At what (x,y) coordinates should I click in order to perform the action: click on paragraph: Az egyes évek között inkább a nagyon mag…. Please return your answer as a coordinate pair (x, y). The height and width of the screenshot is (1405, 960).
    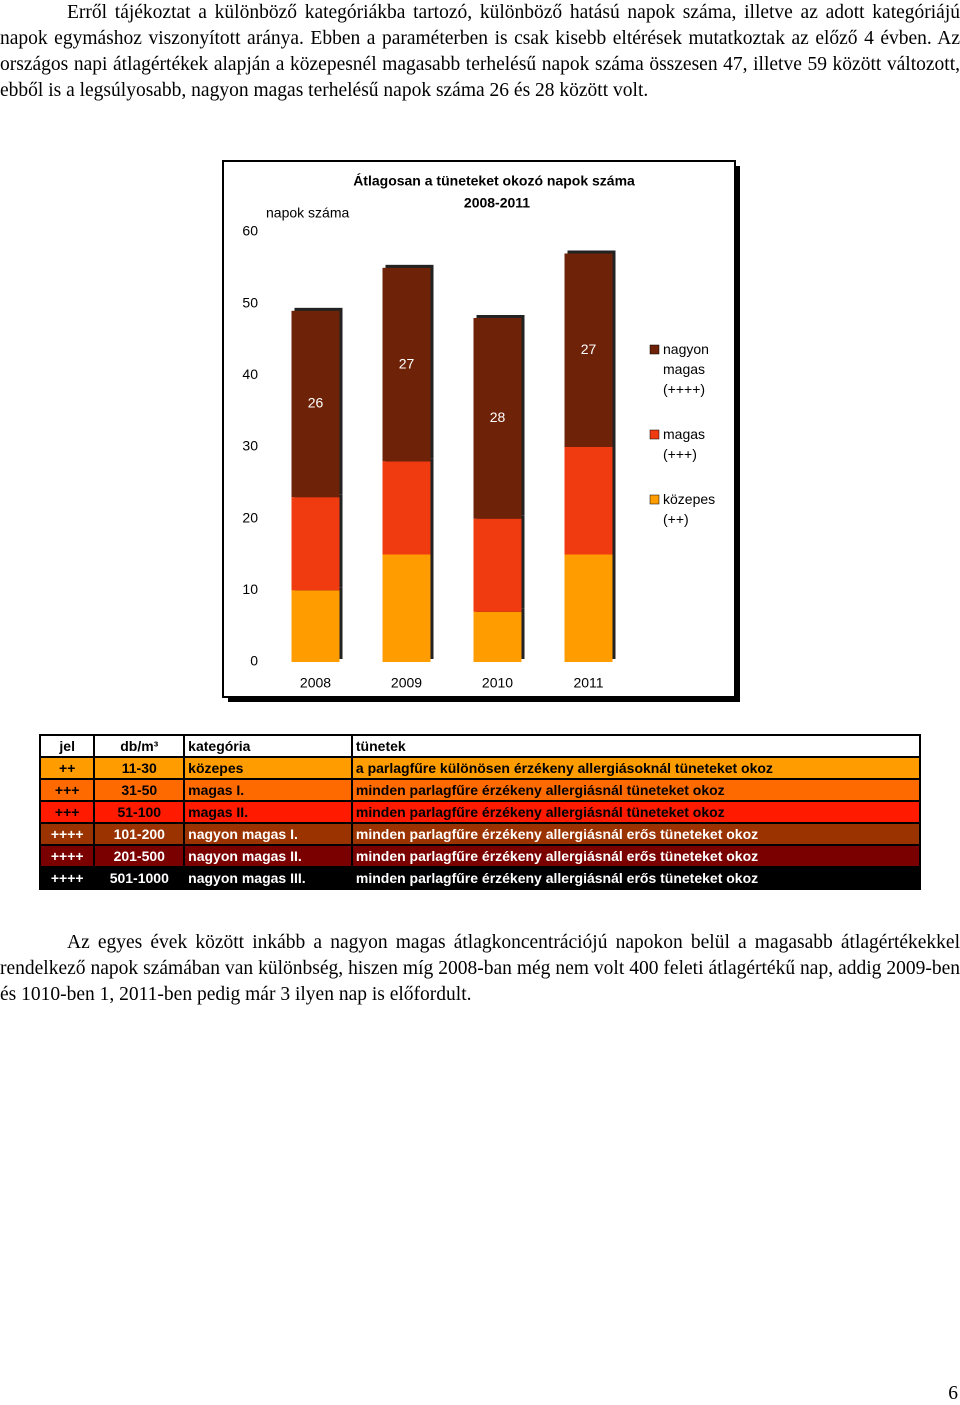
    Looking at the image, I should click on (480, 968).